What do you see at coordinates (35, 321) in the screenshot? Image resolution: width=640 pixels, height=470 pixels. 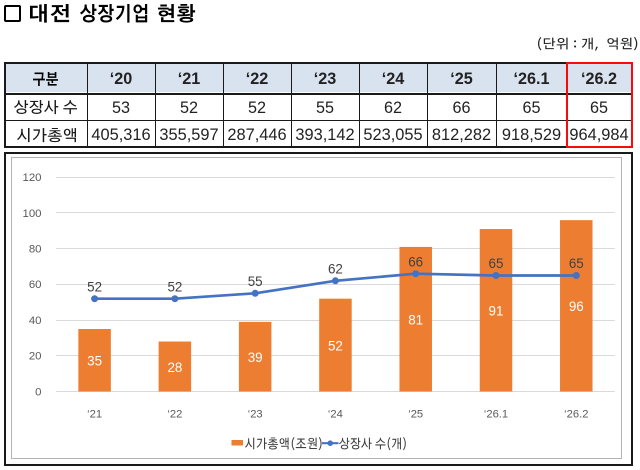 I see `svg-text: 40` at bounding box center [35, 321].